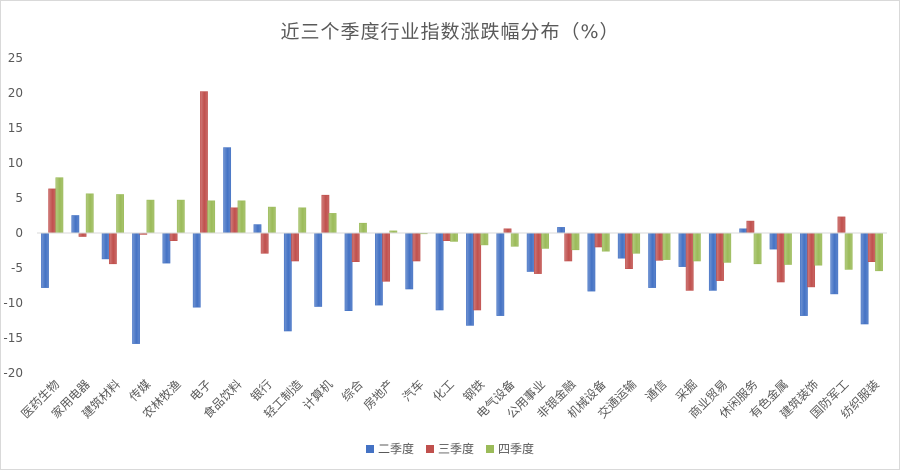  I want to click on x-tick-label: 综合, so click(352, 391).